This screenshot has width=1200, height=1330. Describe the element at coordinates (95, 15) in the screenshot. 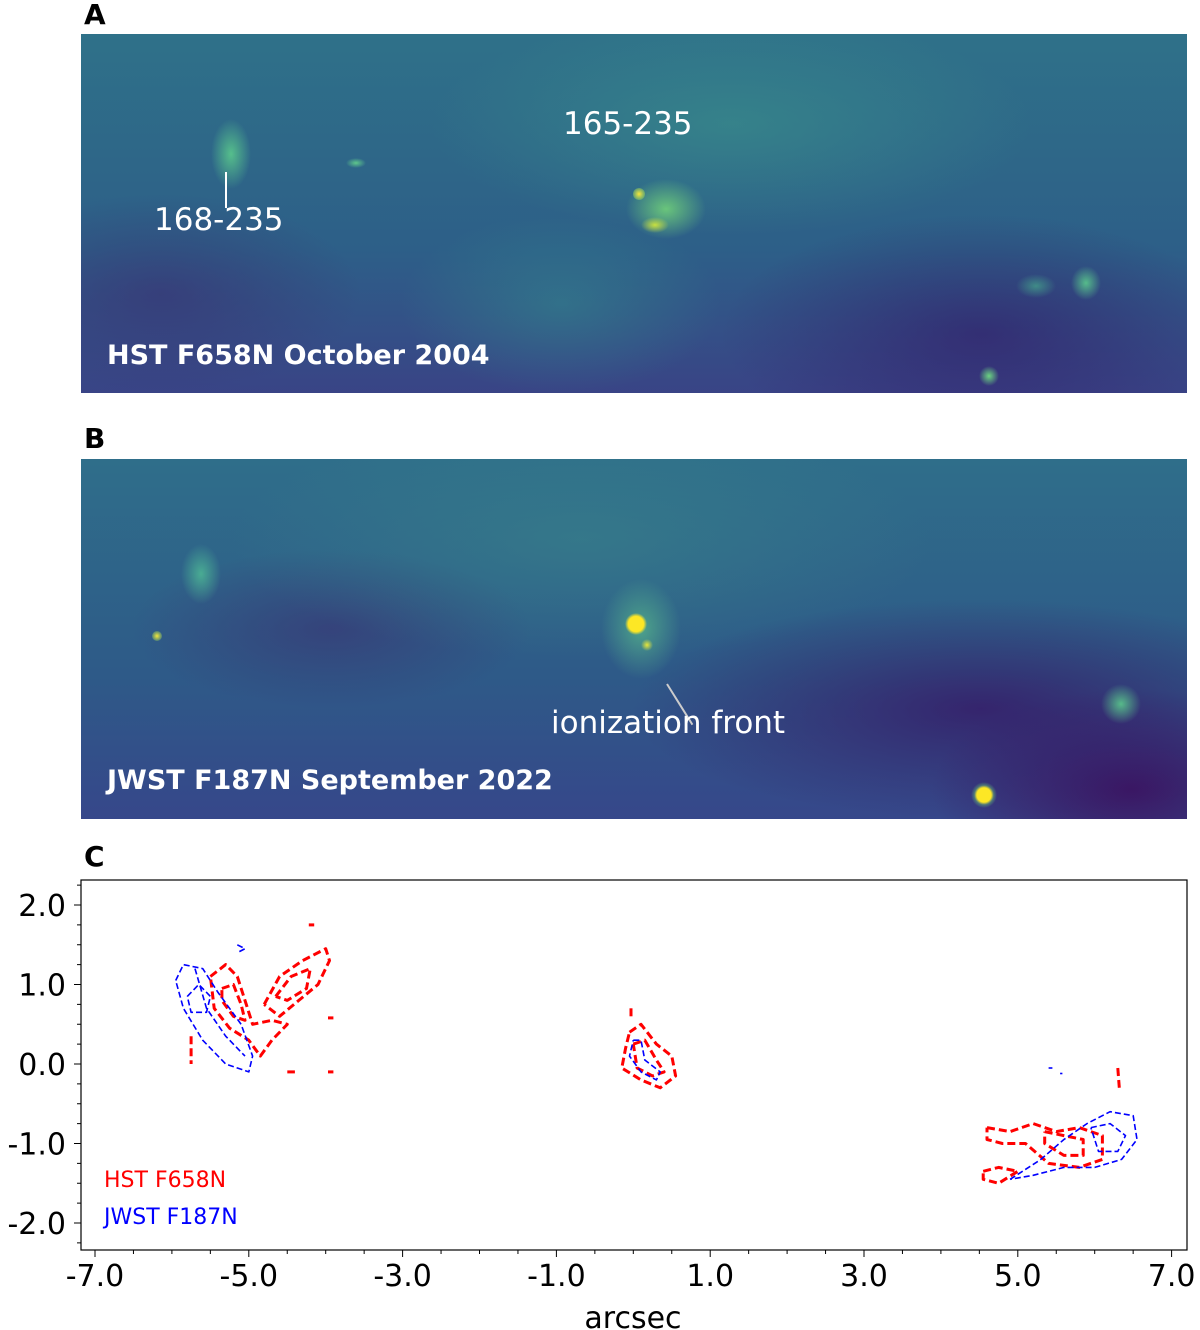

I see `panel-a-letter: A` at that location.